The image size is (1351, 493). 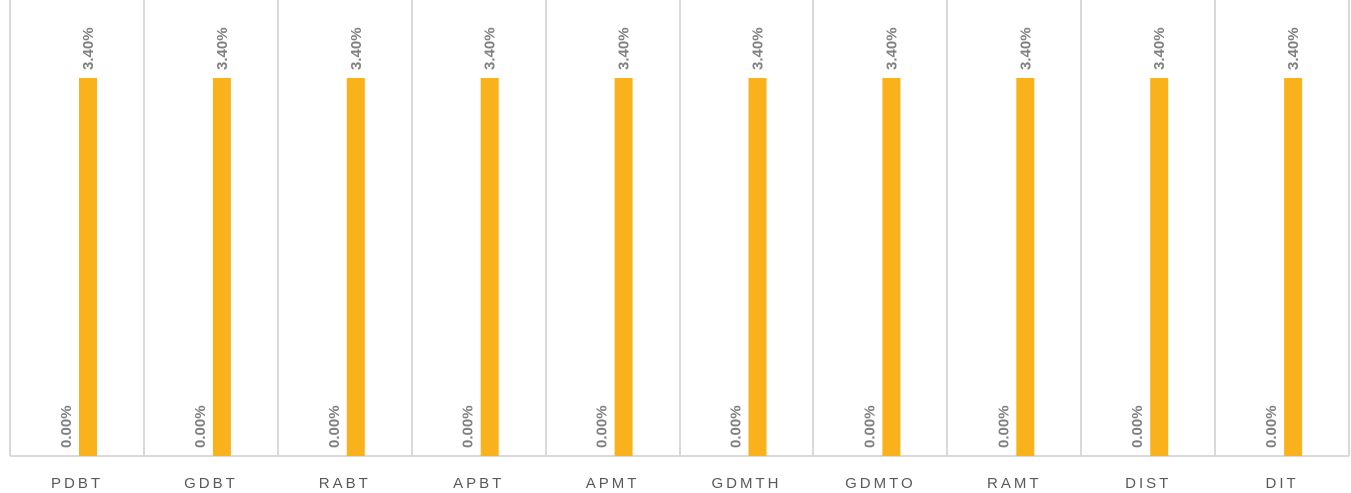 What do you see at coordinates (478, 483) in the screenshot?
I see `x-tick-label-apbt: APBT` at bounding box center [478, 483].